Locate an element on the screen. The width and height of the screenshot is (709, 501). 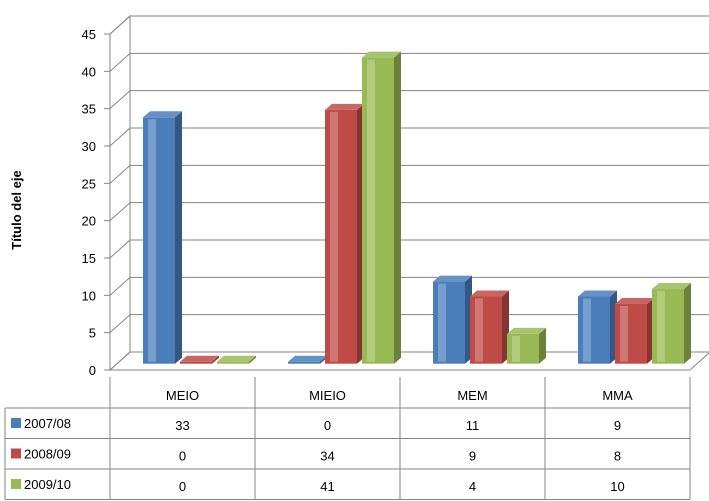
floor is located at coordinates (408, 361).